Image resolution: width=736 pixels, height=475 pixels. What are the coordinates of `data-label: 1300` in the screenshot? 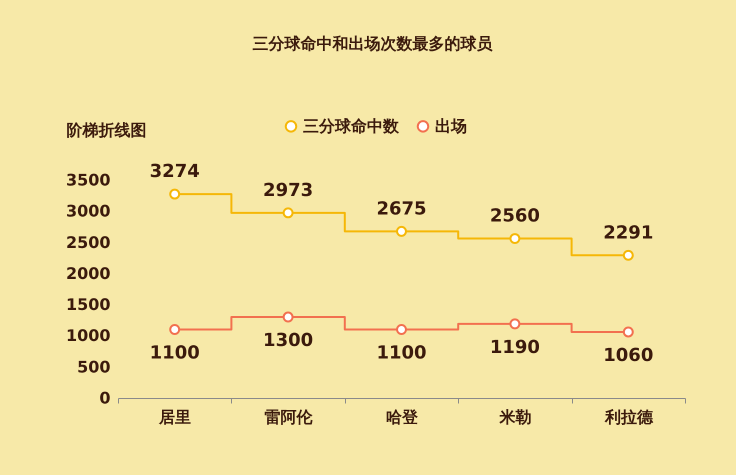 It's located at (288, 341).